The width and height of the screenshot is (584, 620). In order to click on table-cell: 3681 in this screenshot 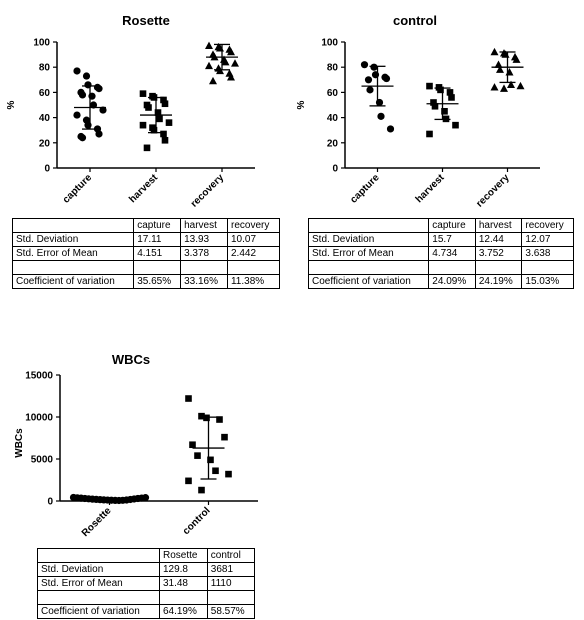, I will do `click(231, 569)`.